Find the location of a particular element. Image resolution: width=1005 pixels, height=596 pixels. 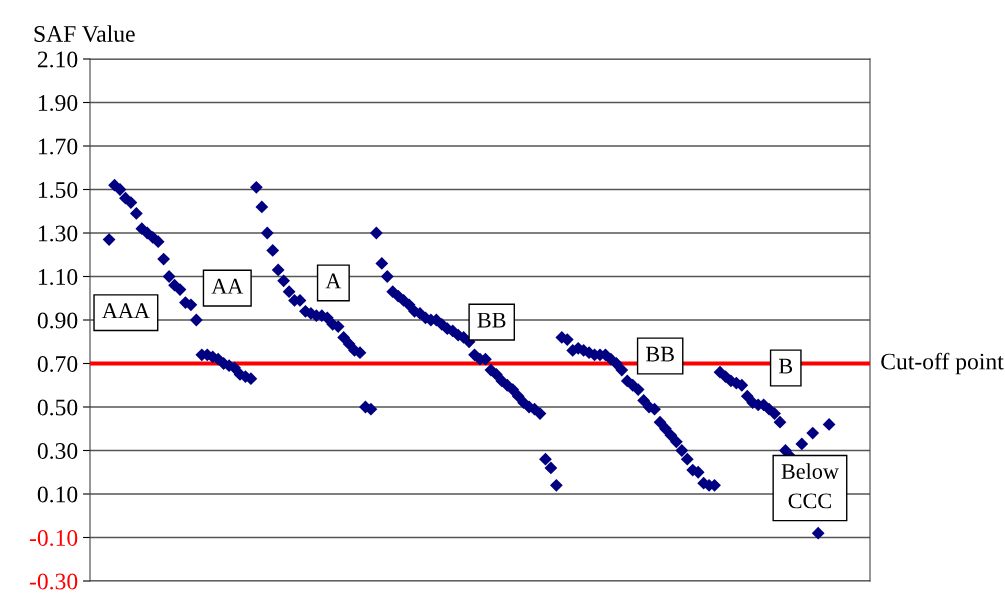

y-tick-label: 1.90 is located at coordinates (58, 103).